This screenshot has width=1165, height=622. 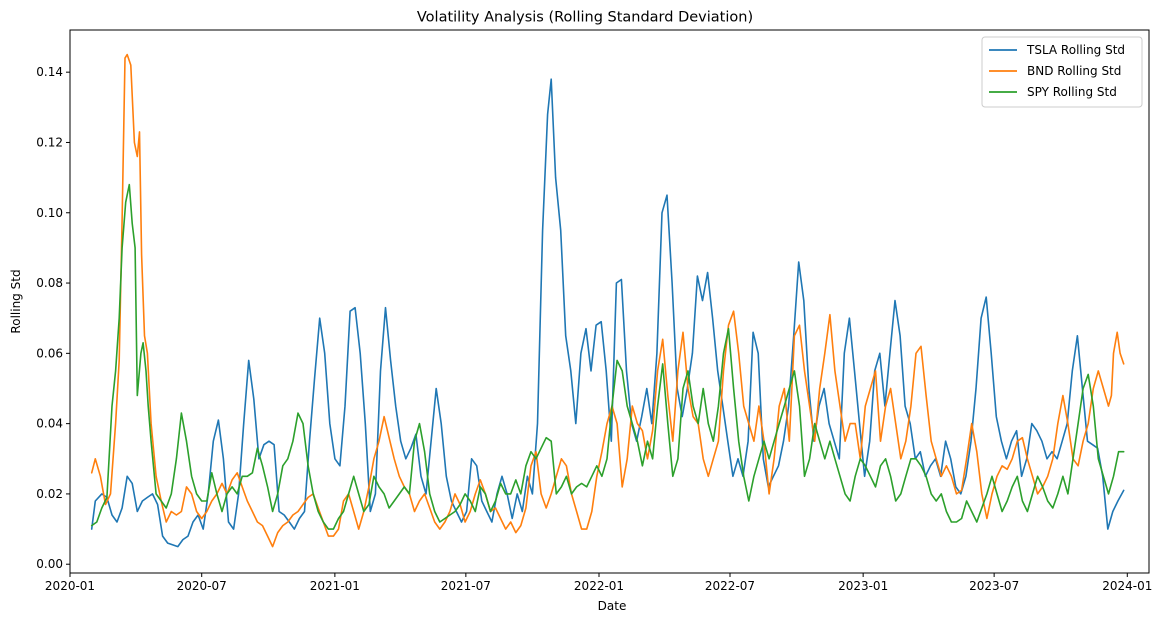 What do you see at coordinates (1072, 92) in the screenshot?
I see `legend-label-spy: SPY Rolling Std` at bounding box center [1072, 92].